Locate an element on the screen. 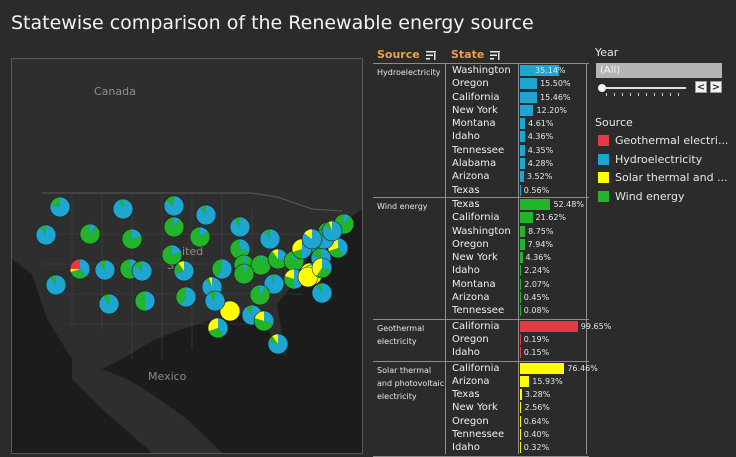  source-label: Geothermal electricity is located at coordinates (401, 334).